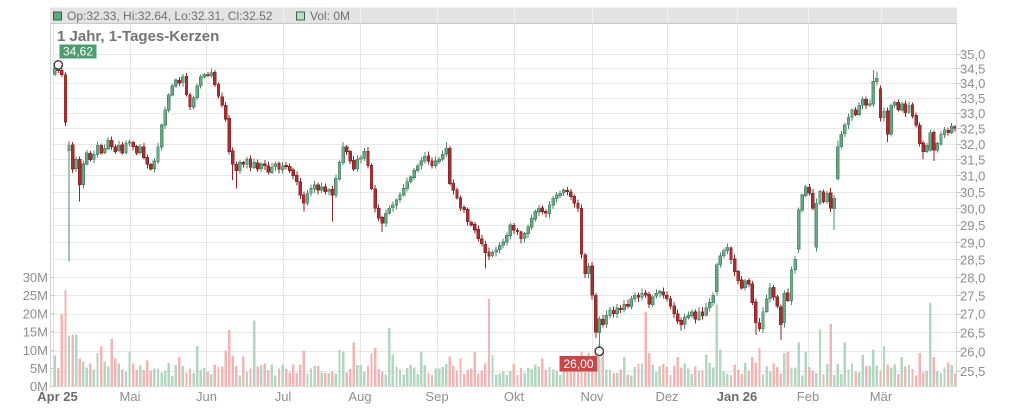 The width and height of the screenshot is (1024, 409). Describe the element at coordinates (39, 368) in the screenshot. I see `svg-text: 5M` at that location.